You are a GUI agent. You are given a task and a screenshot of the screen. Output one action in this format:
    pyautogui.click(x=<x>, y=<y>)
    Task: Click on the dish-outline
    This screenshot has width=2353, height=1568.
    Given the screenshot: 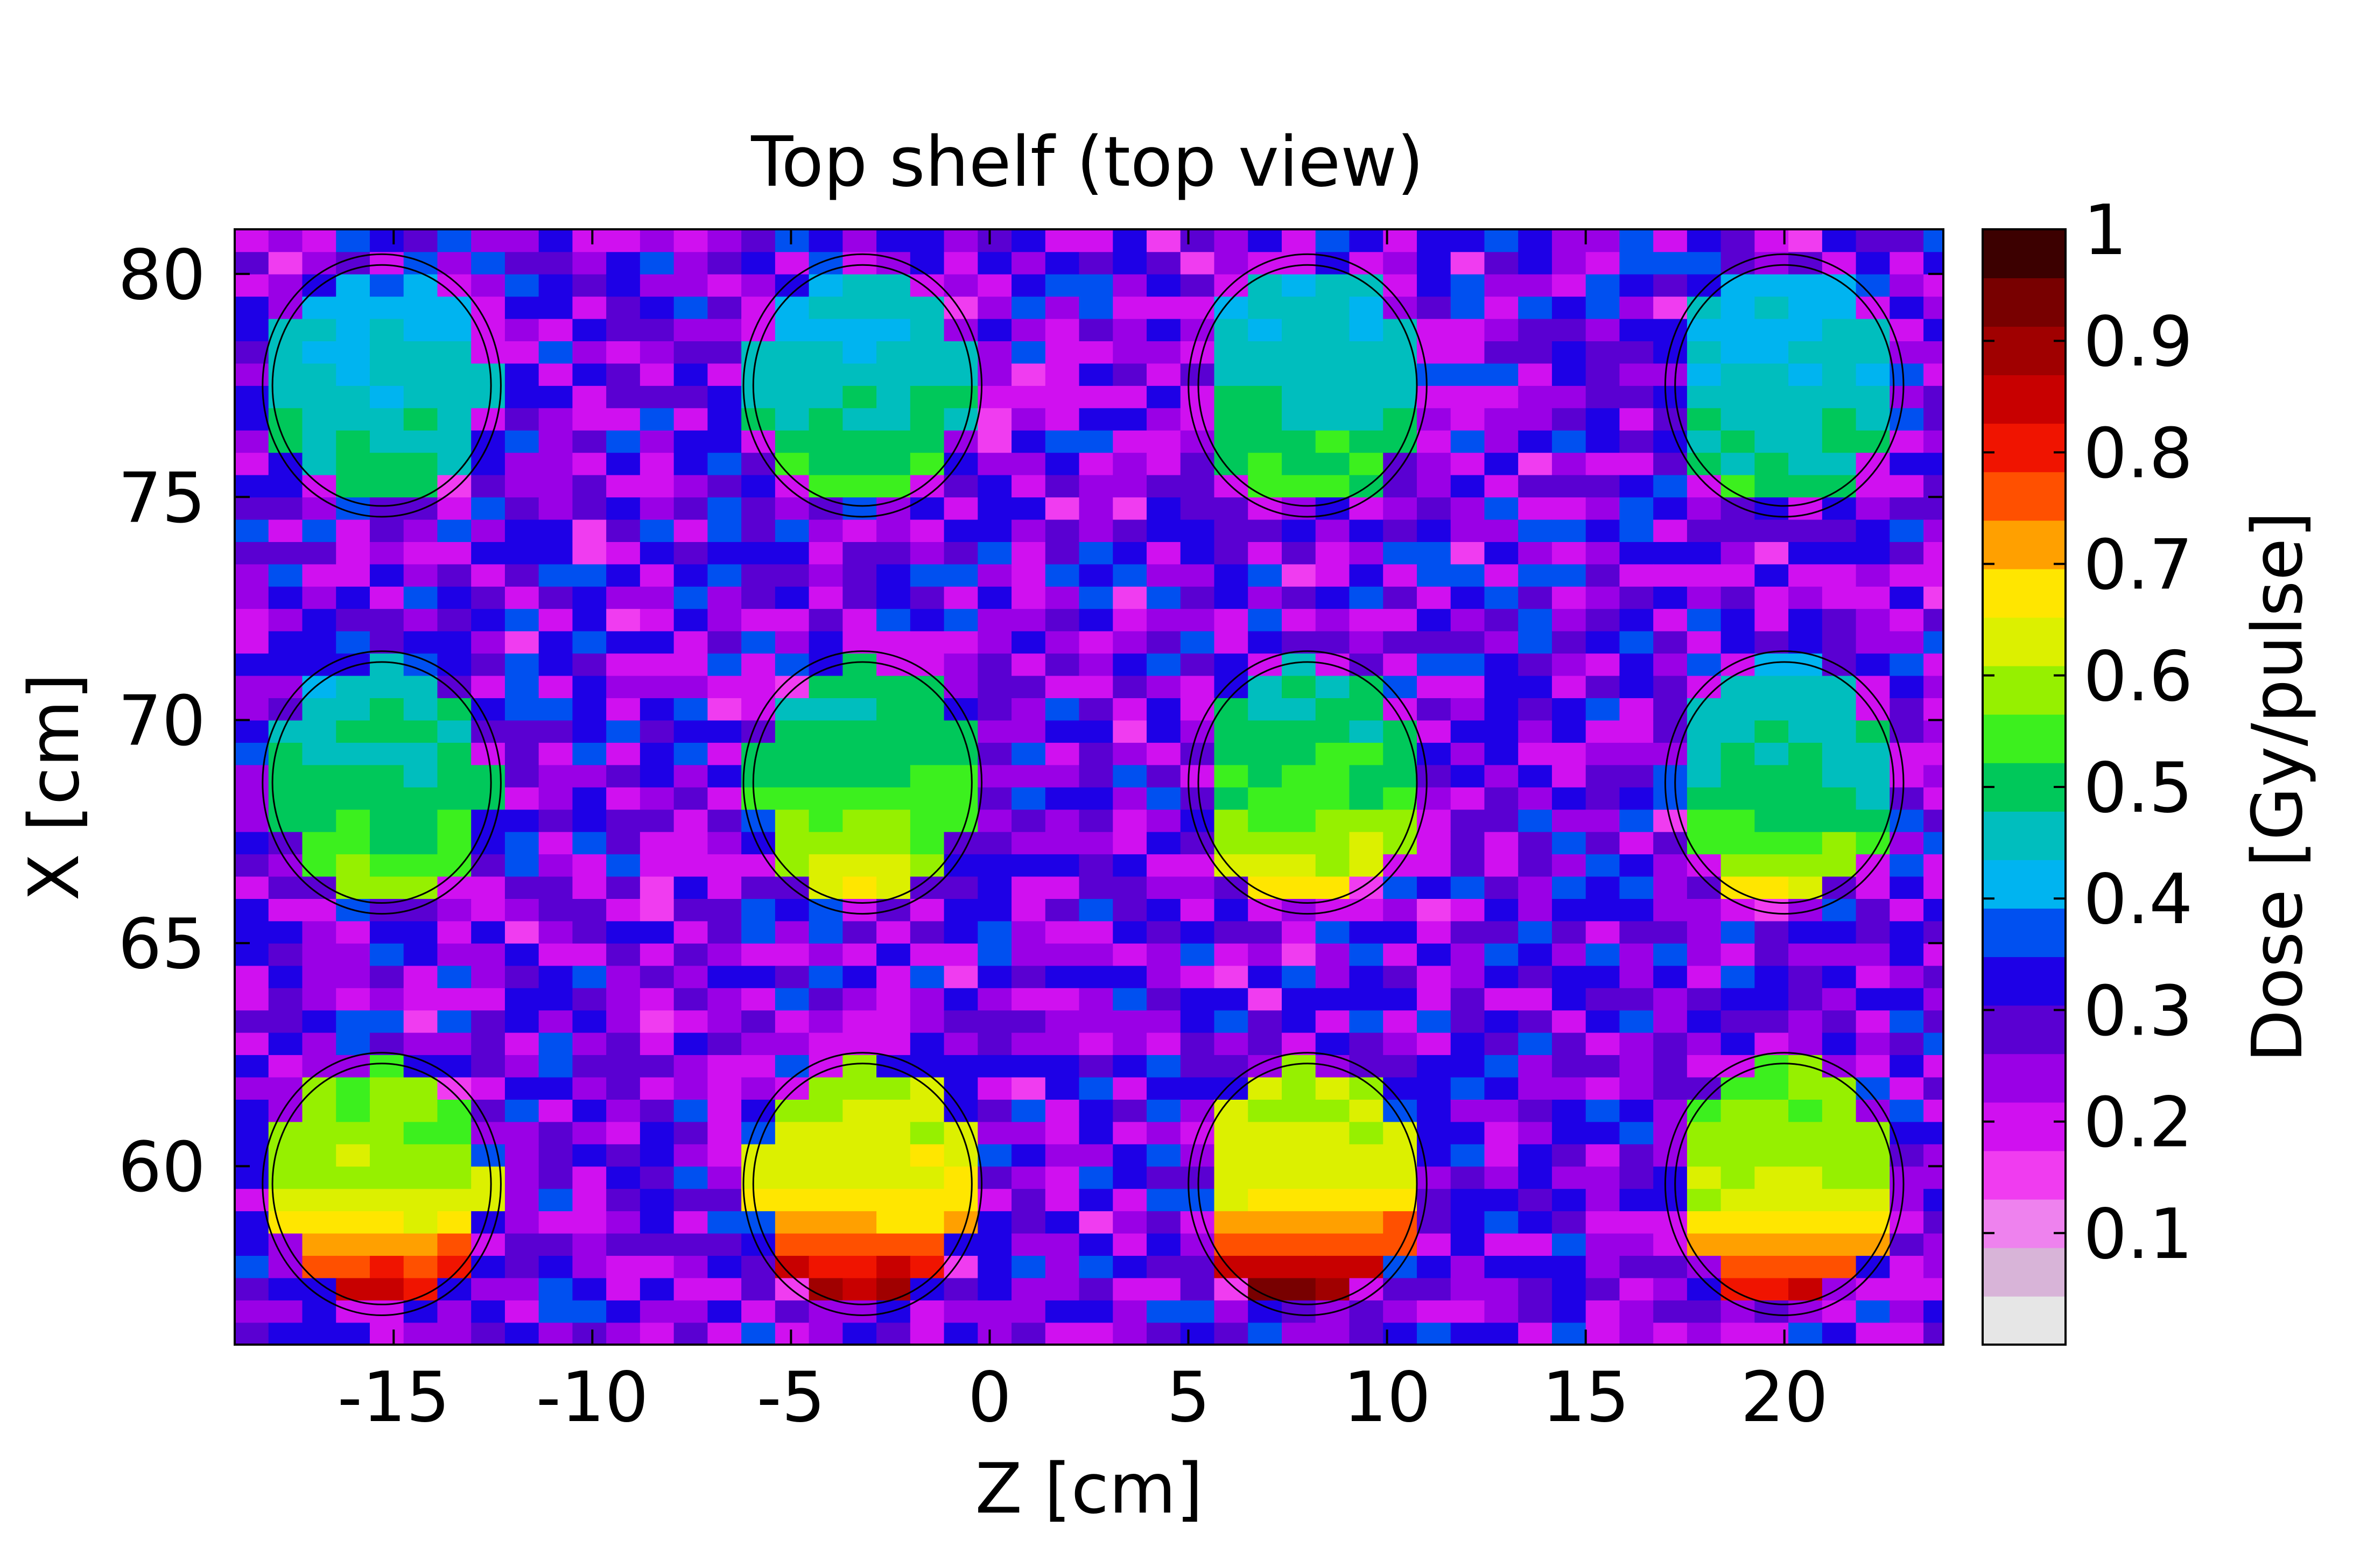 What is the action you would take?
    pyautogui.click(x=1784, y=1184)
    